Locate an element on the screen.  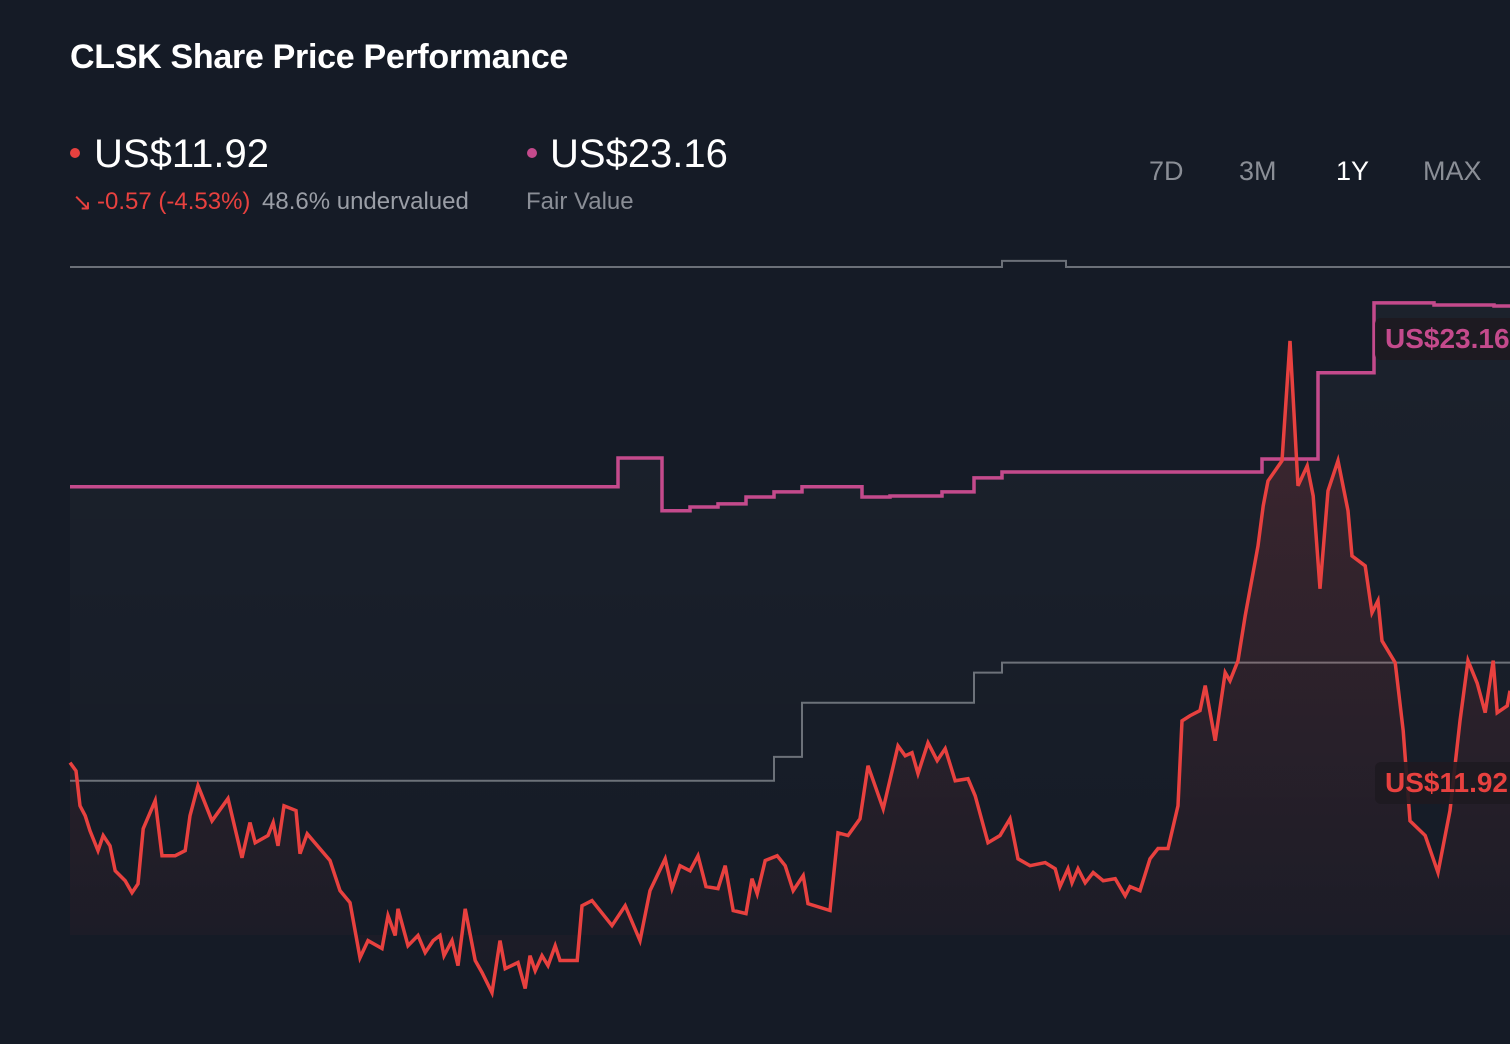
timeframe-3m: 3M is located at coordinates (1258, 171).